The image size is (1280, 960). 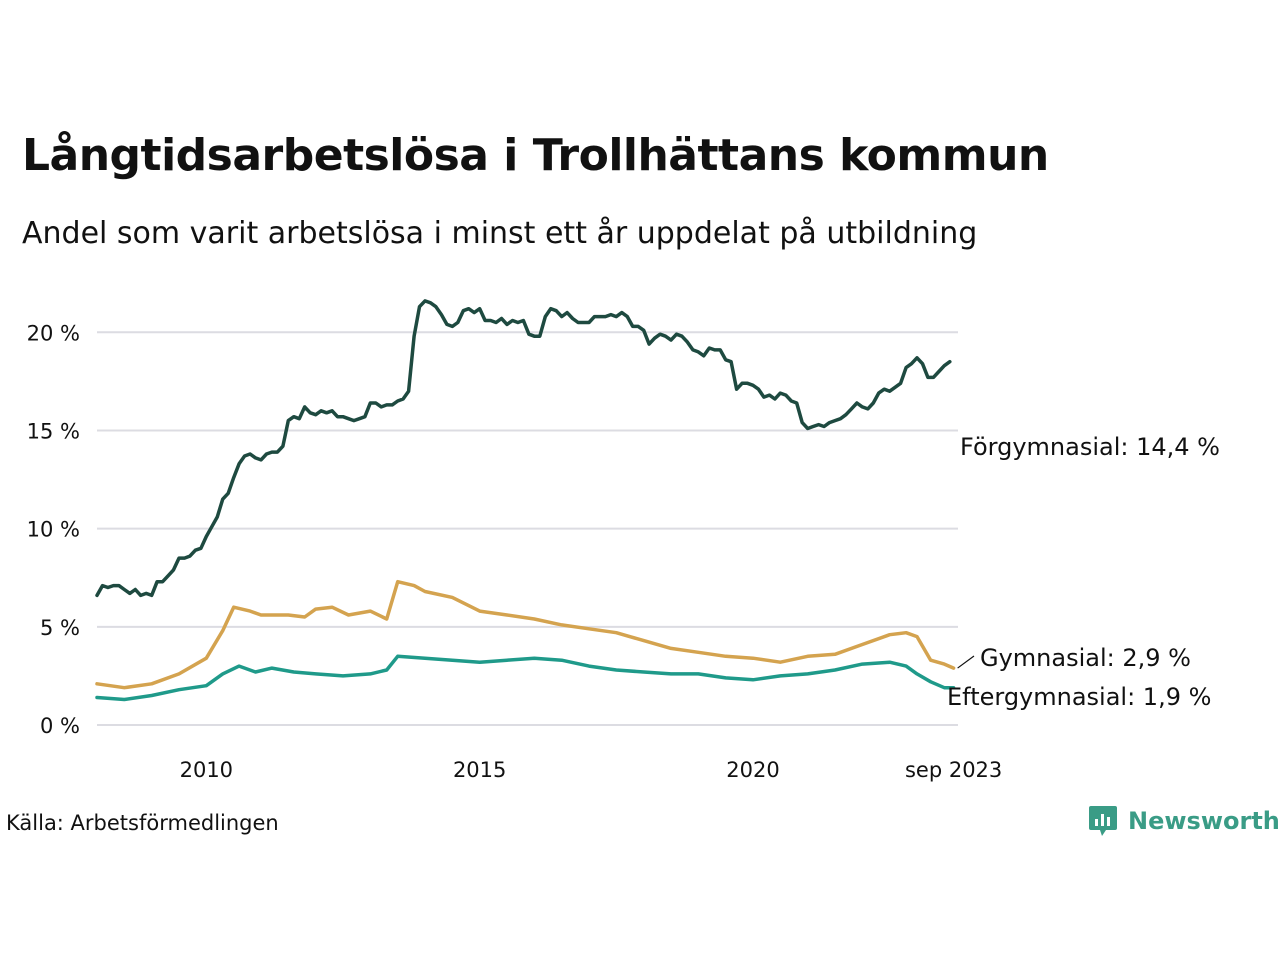 What do you see at coordinates (142, 823) in the screenshot?
I see `source-note: Källa: Arbetsförmedlingen` at bounding box center [142, 823].